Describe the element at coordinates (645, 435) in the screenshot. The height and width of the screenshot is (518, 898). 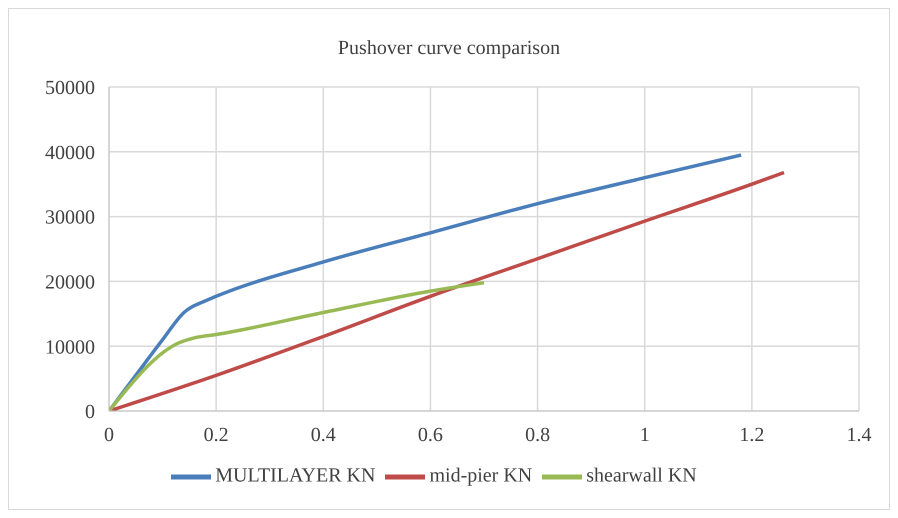
I see `x-tick-label: 1` at that location.